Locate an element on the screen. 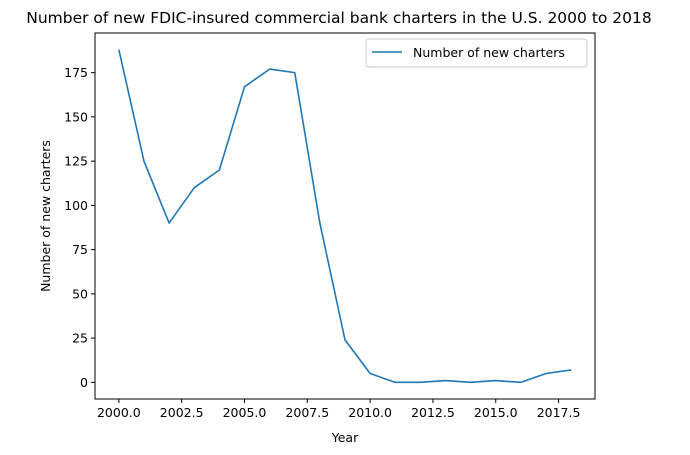 The height and width of the screenshot is (455, 690). y-tick-label: 150 is located at coordinates (76, 116).